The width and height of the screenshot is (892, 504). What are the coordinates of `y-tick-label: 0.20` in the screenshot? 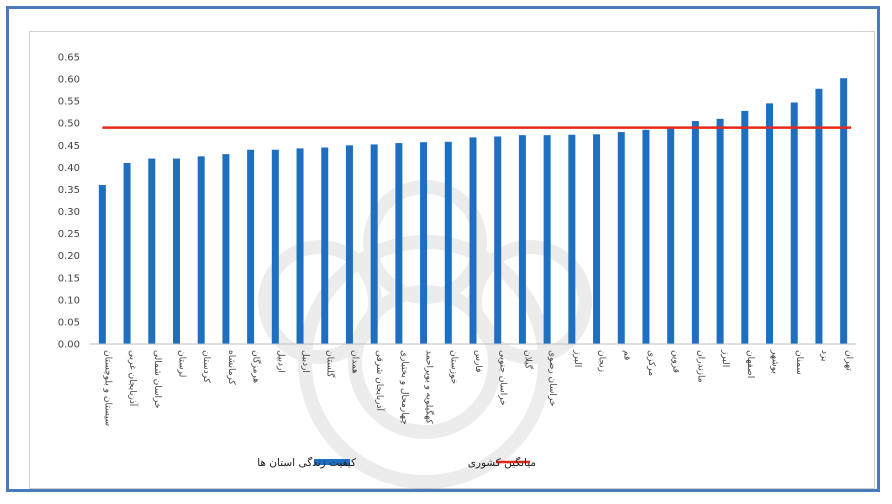 It's located at (69, 256).